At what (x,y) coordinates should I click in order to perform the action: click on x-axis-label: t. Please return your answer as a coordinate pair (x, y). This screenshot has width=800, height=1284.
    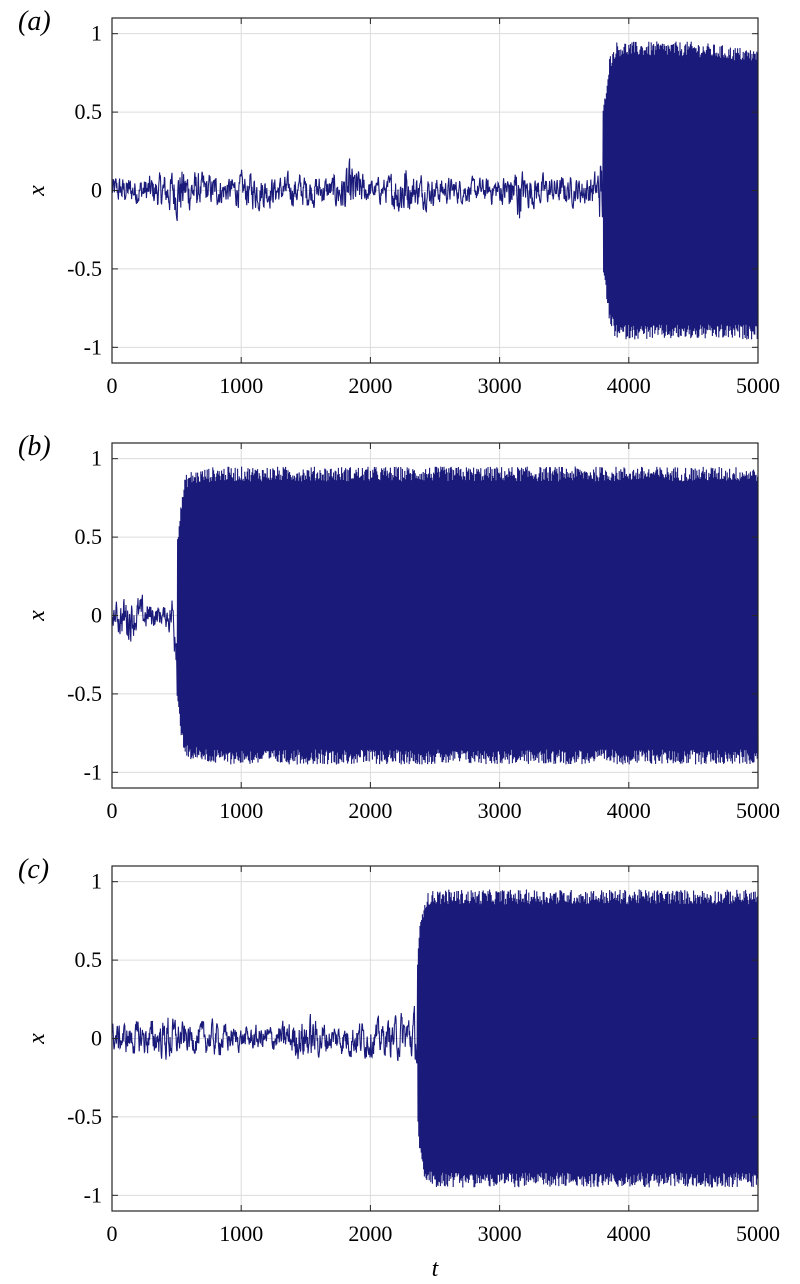
    Looking at the image, I should click on (436, 1269).